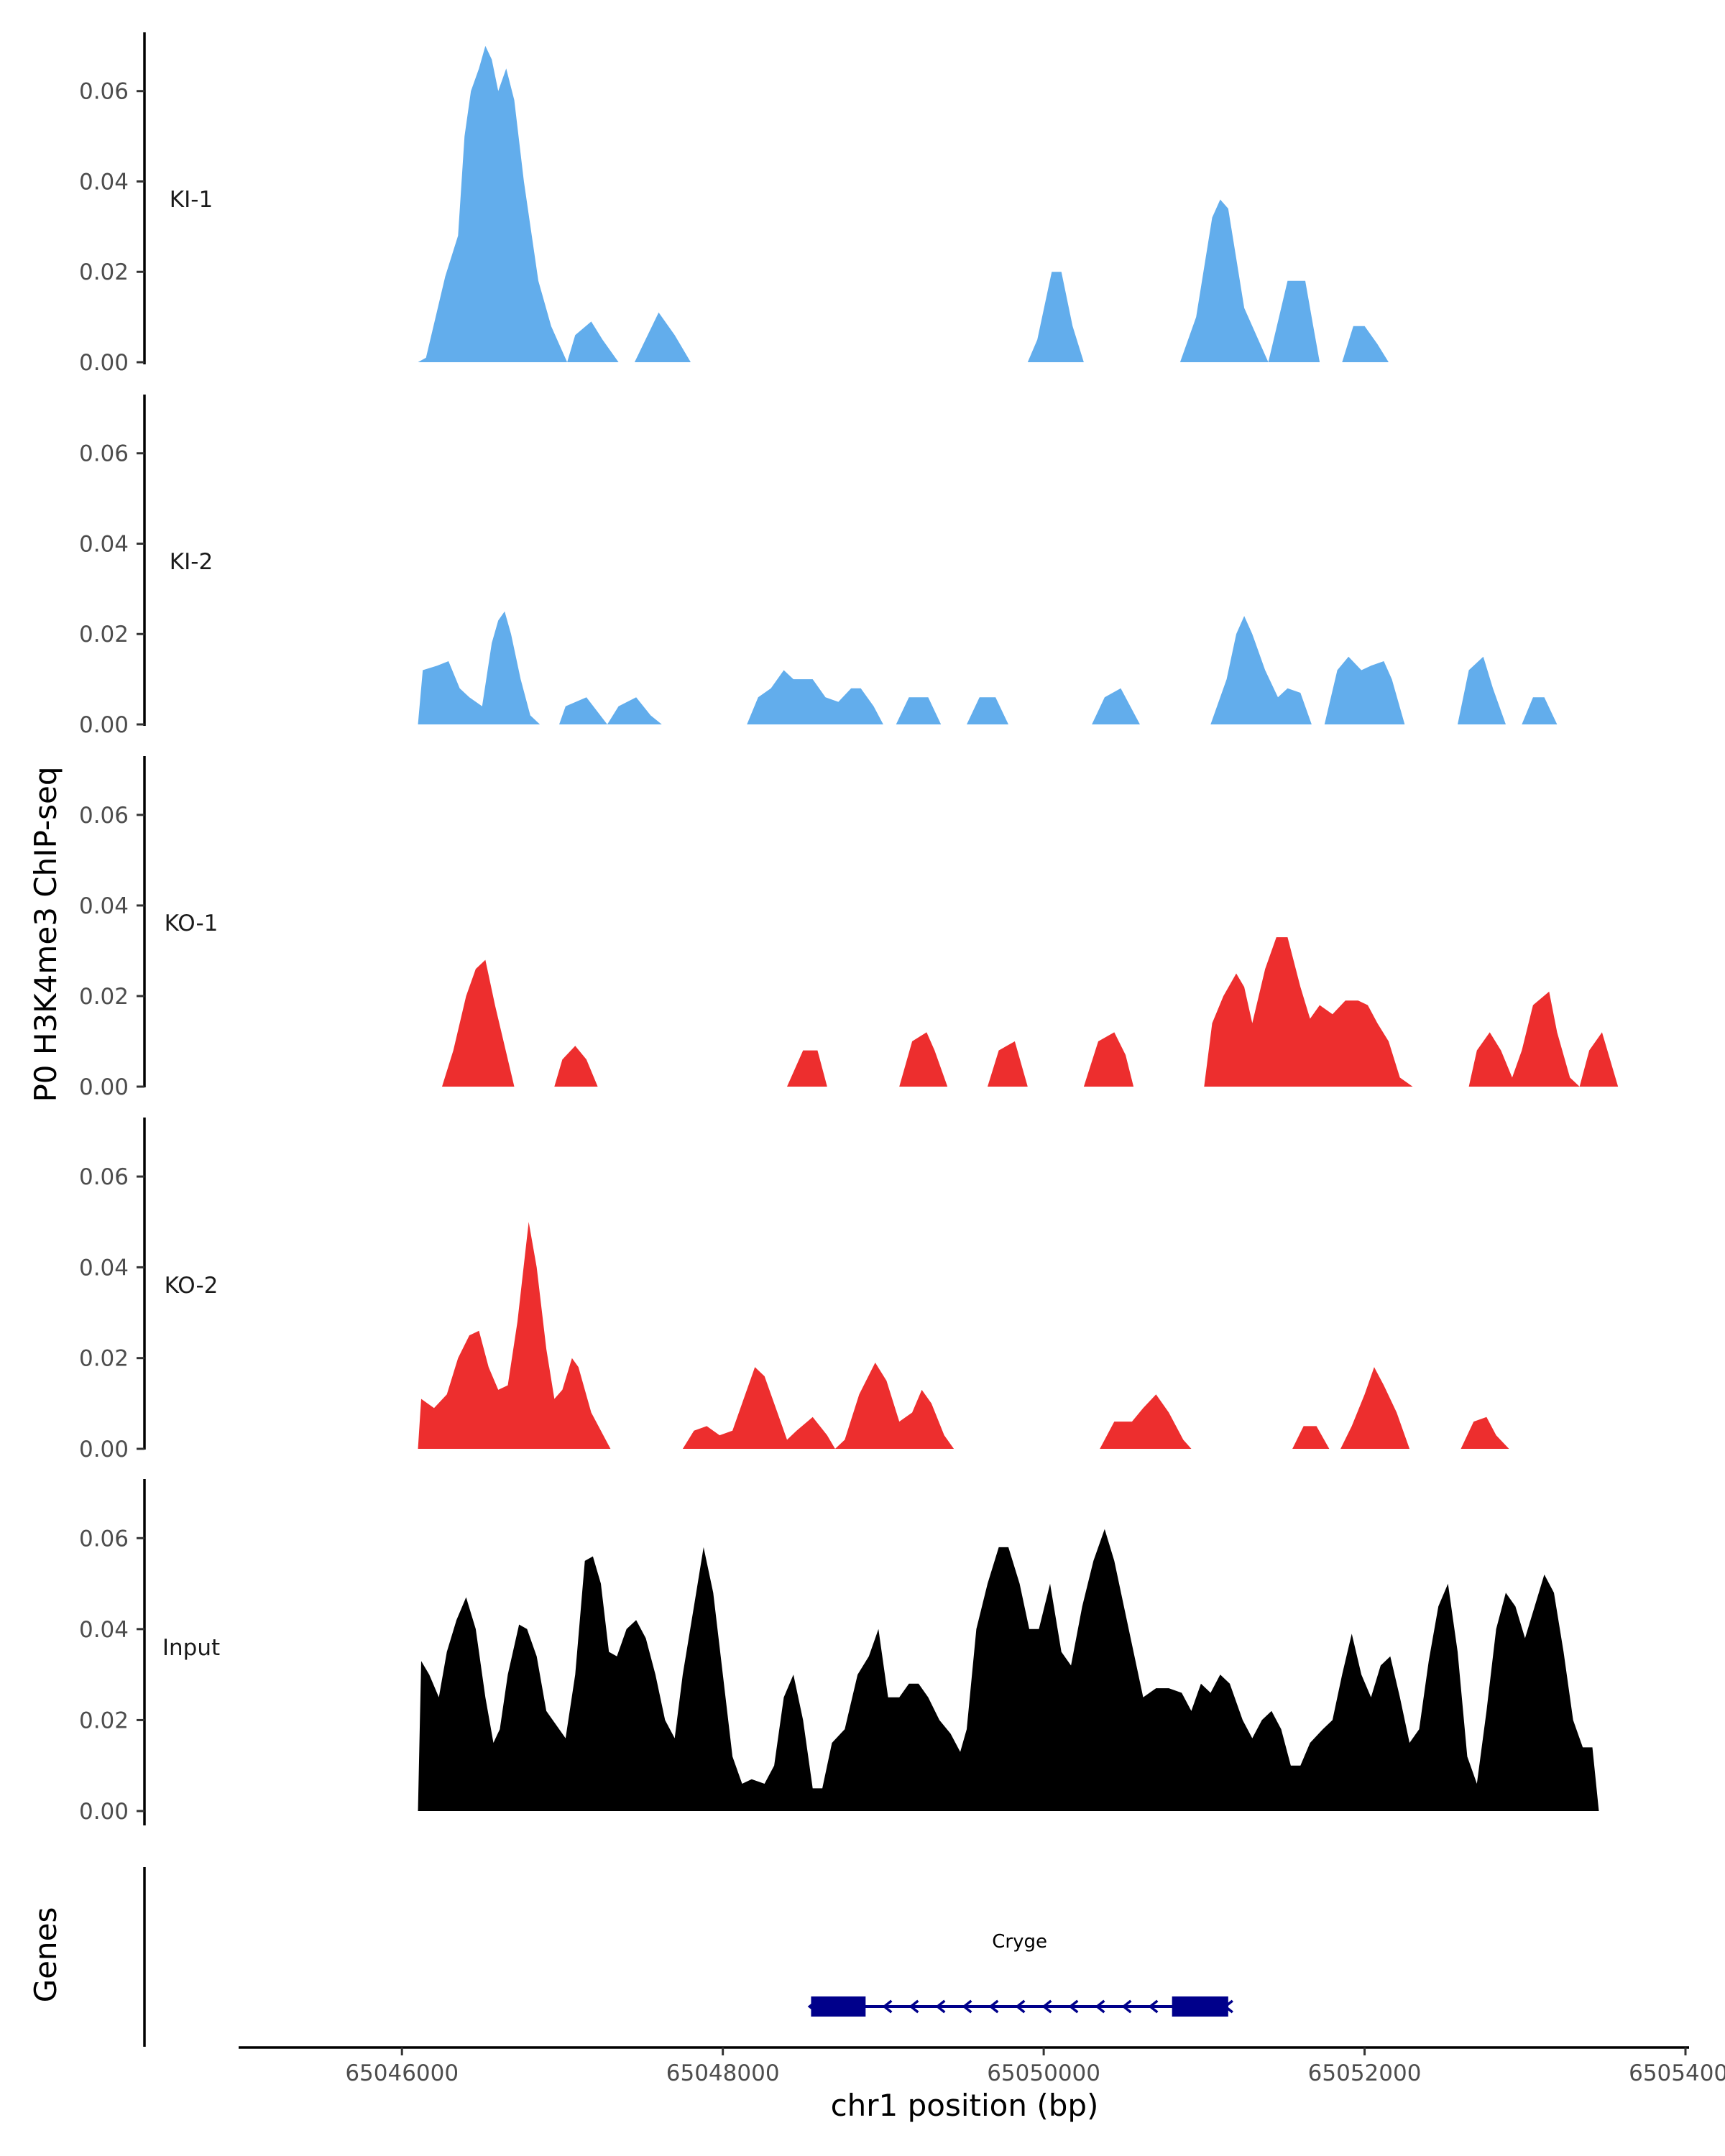 This screenshot has width=1725, height=2156. What do you see at coordinates (191, 924) in the screenshot?
I see `track-label: KO-1` at bounding box center [191, 924].